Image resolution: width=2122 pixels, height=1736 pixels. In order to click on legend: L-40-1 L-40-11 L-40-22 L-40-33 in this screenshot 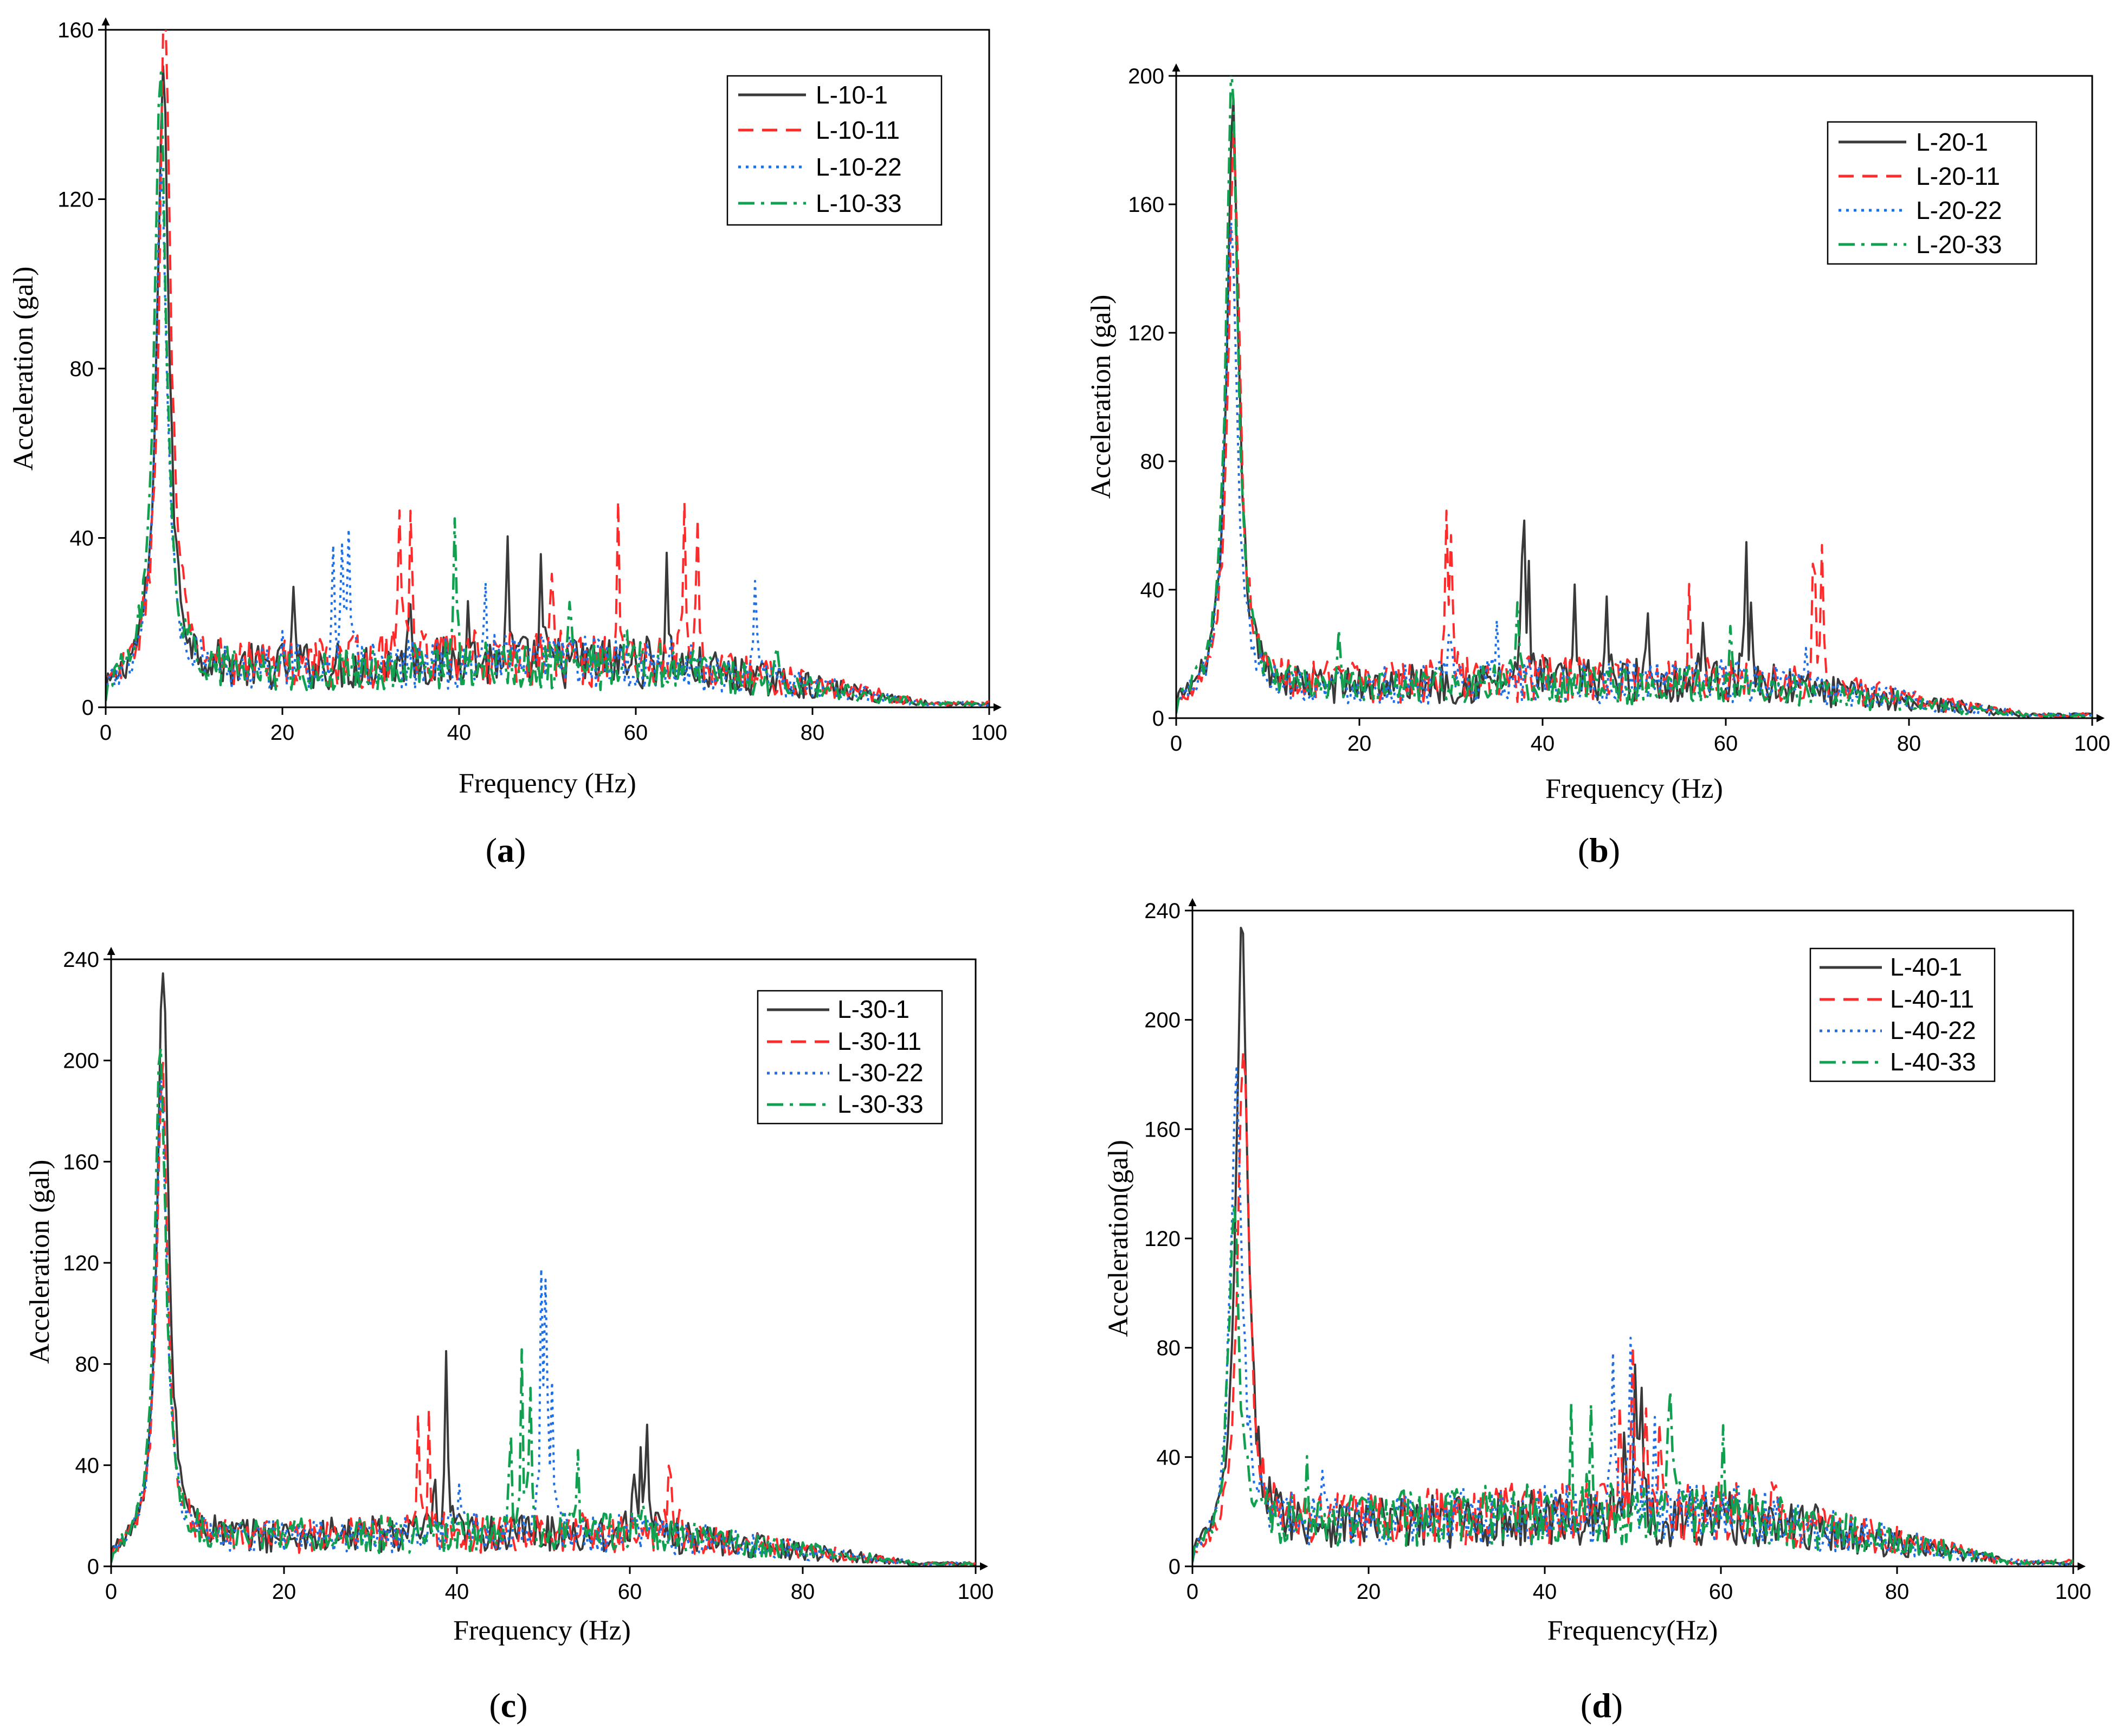, I will do `click(1903, 1014)`.